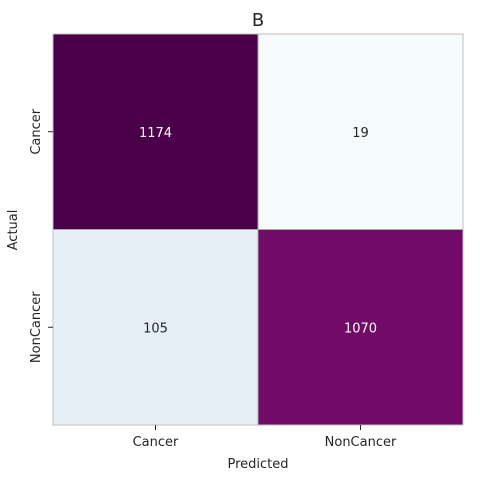 The width and height of the screenshot is (480, 480). I want to click on y-tick-label: Cancer, so click(36, 131).